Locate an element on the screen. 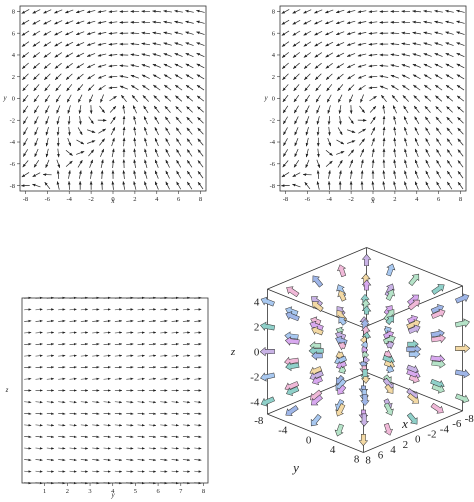  z-tick-label: 4 is located at coordinates (257, 303).